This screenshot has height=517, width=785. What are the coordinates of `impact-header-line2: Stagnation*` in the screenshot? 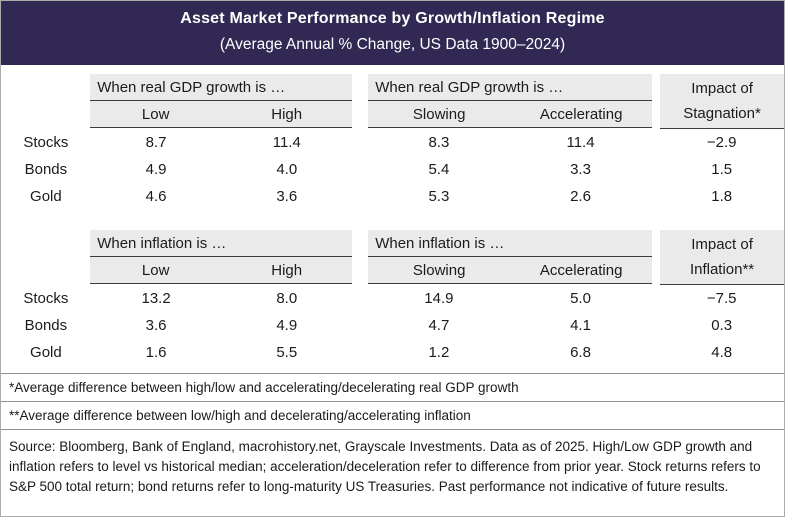 It's located at (722, 113).